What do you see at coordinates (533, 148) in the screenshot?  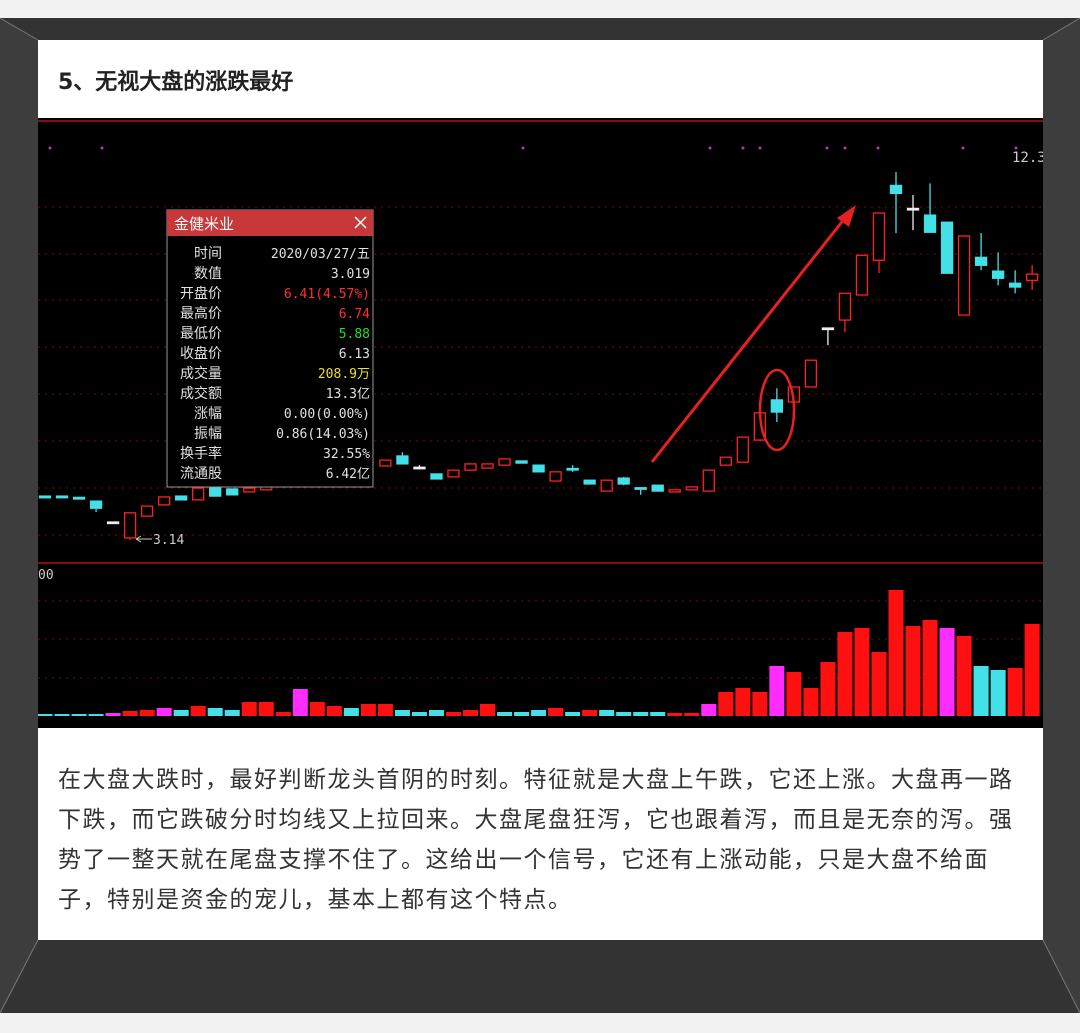 I see `signal-dots` at bounding box center [533, 148].